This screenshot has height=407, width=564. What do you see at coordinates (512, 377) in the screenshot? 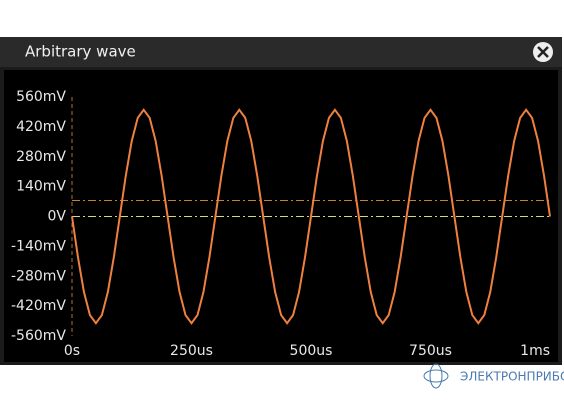
I see `watermark: ЭЛЕКТРОНПРИБОР` at bounding box center [512, 377].